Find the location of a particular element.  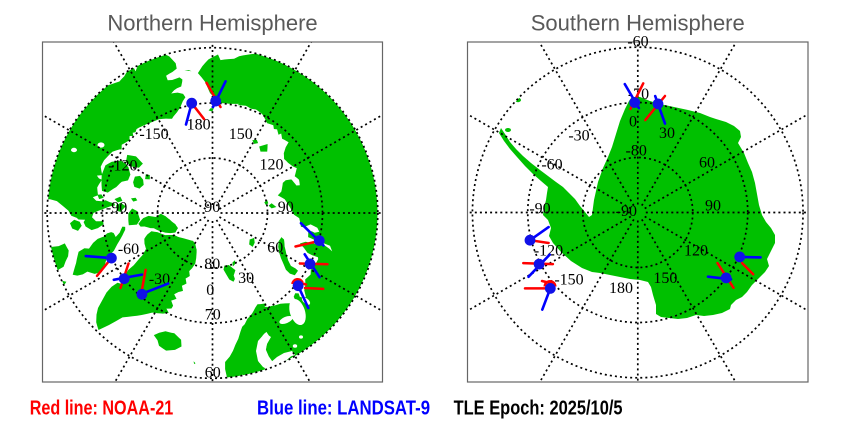

svg-text: -80 is located at coordinates (636, 151).